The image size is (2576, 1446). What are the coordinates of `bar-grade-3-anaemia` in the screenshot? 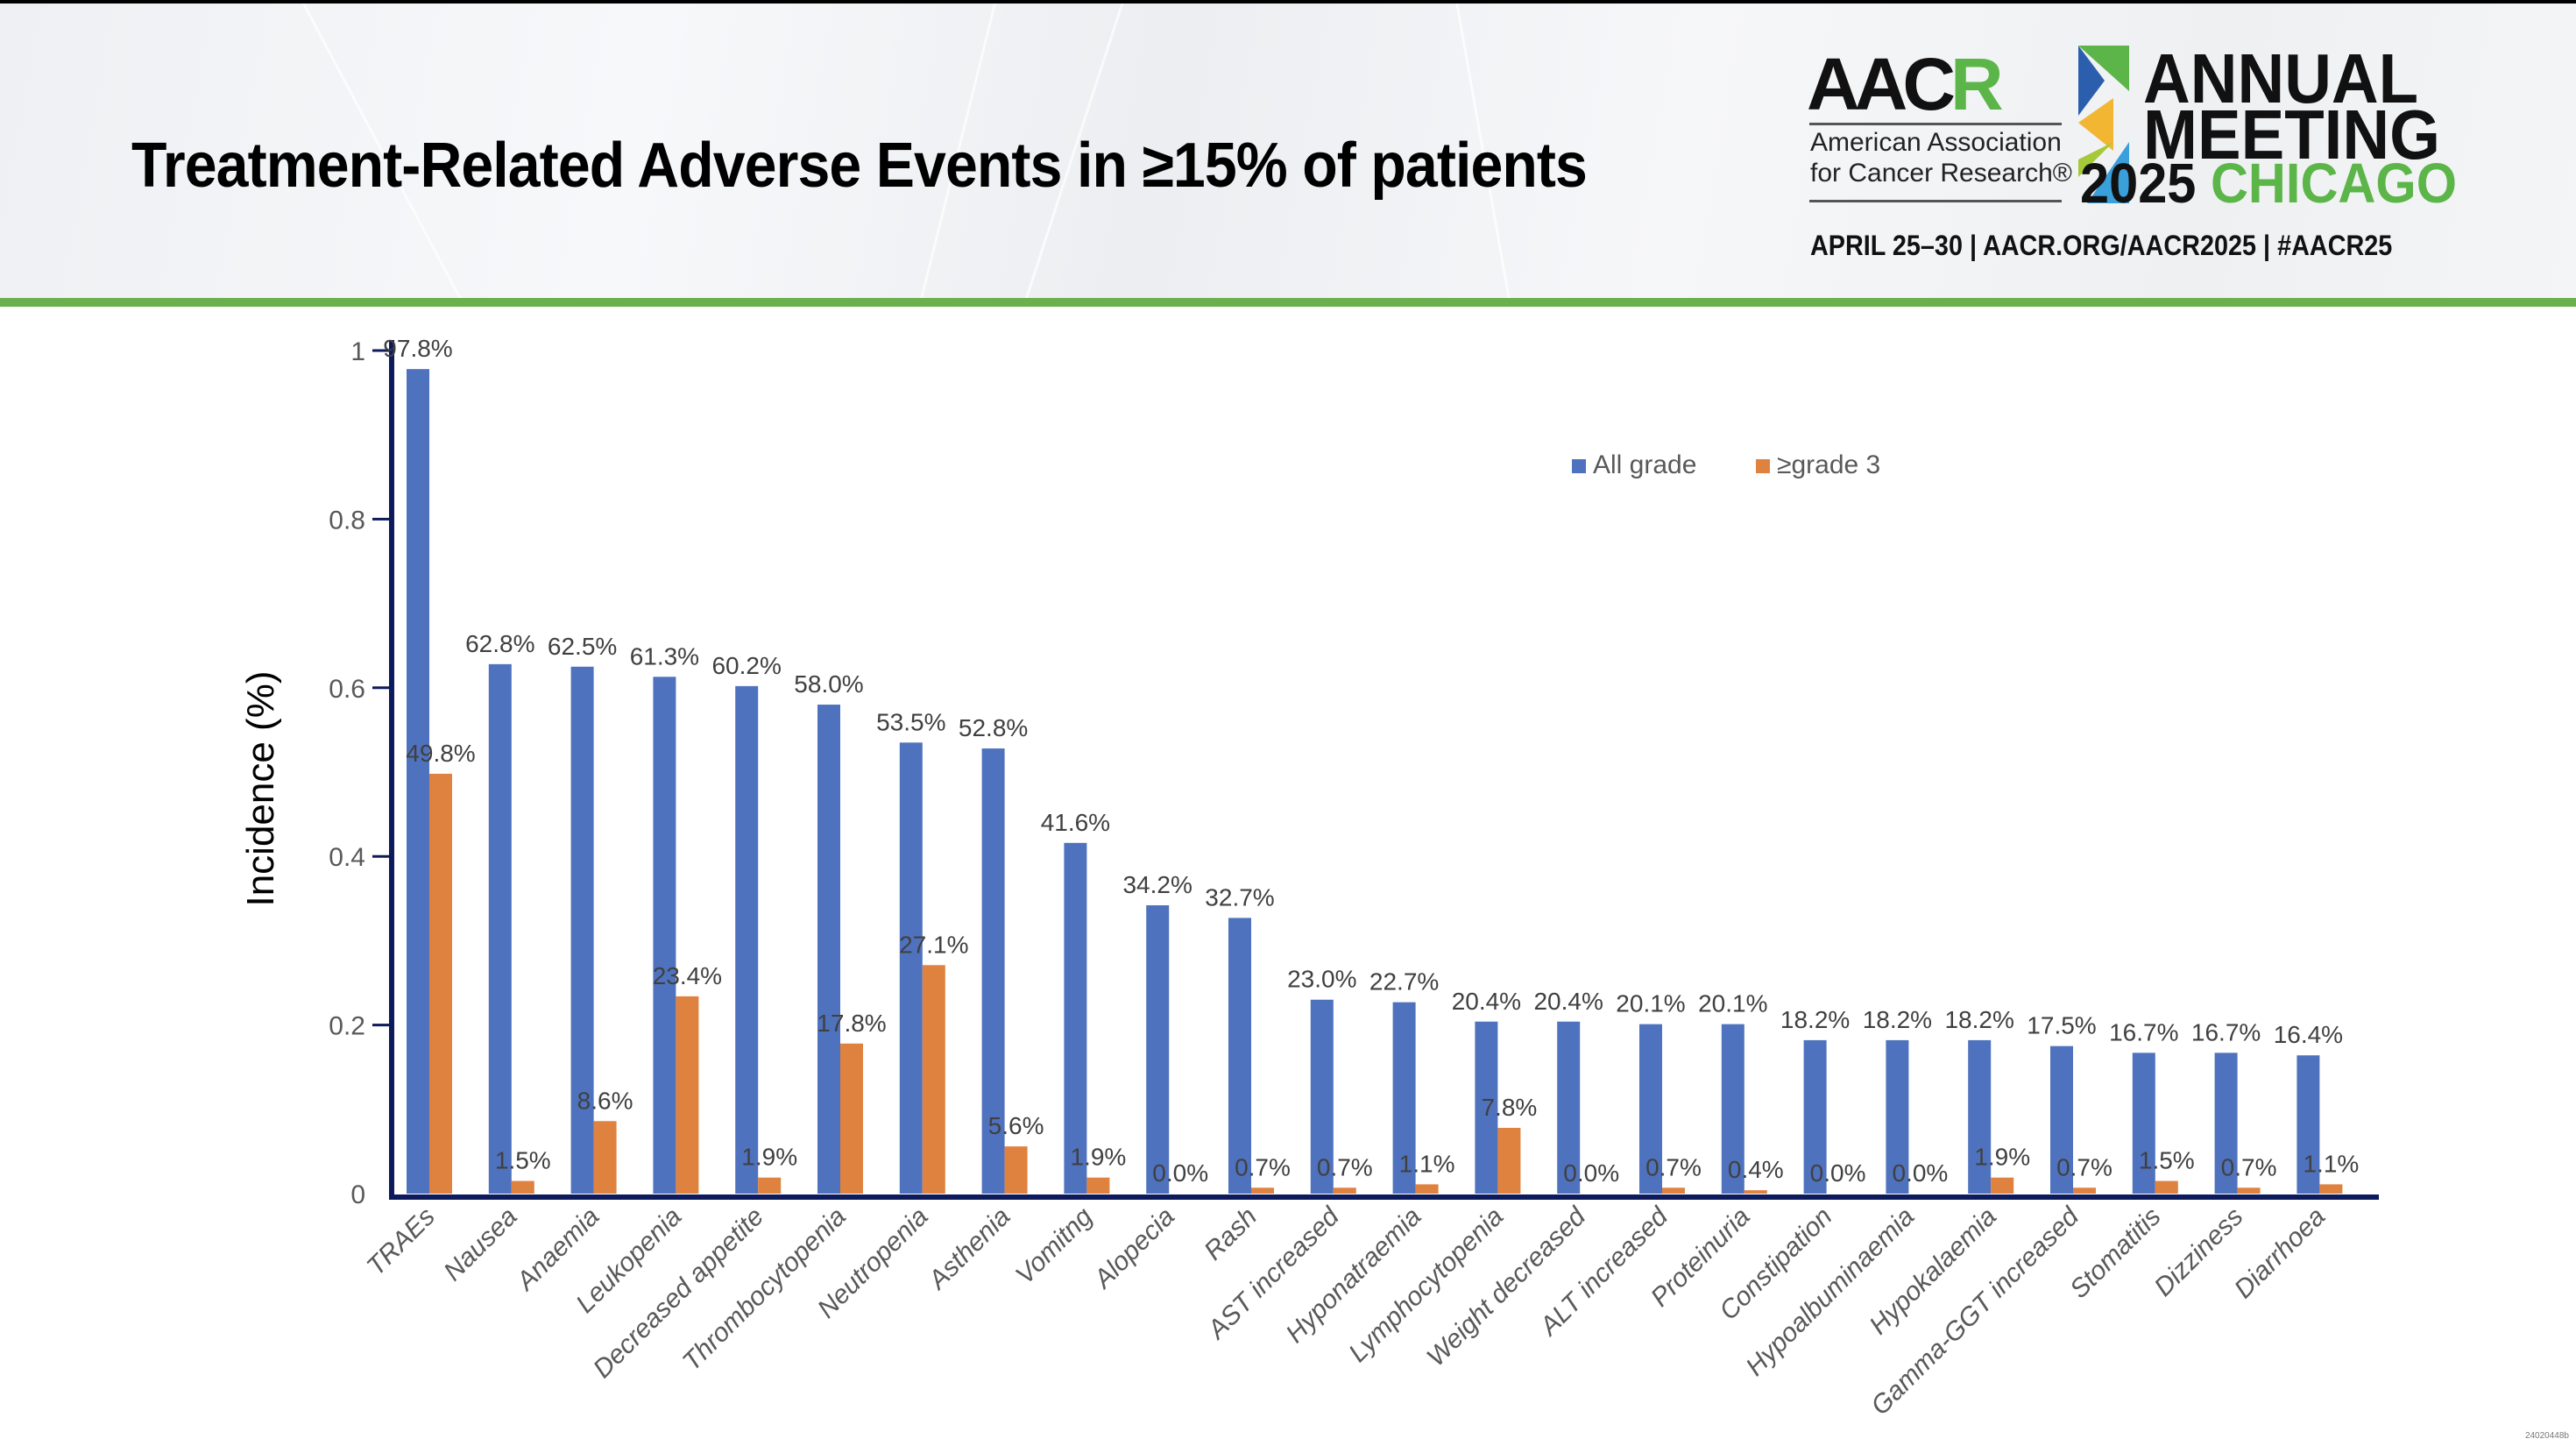 It's located at (605, 1157).